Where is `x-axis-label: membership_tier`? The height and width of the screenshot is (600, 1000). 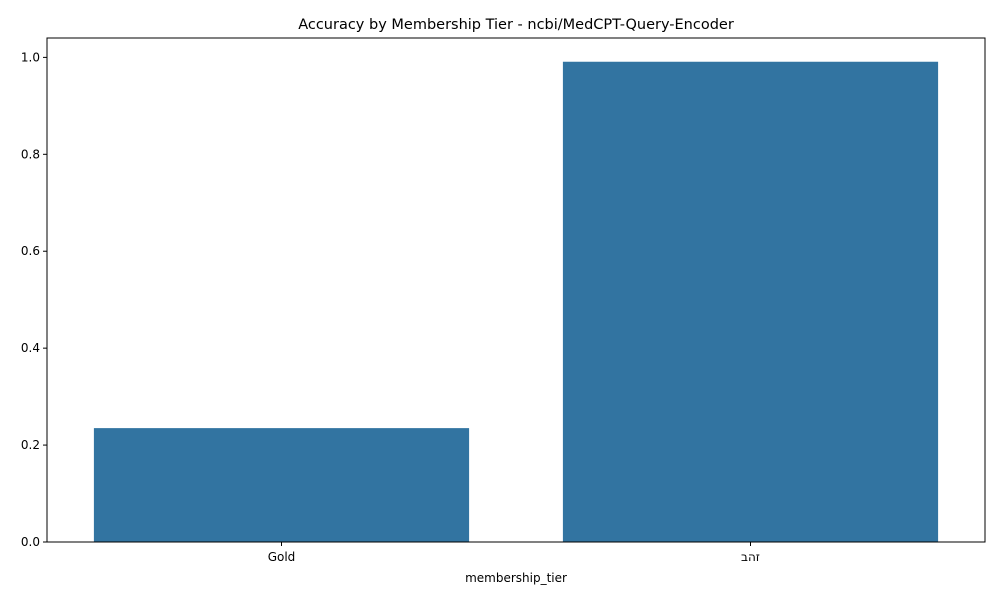
x-axis-label: membership_tier is located at coordinates (516, 578).